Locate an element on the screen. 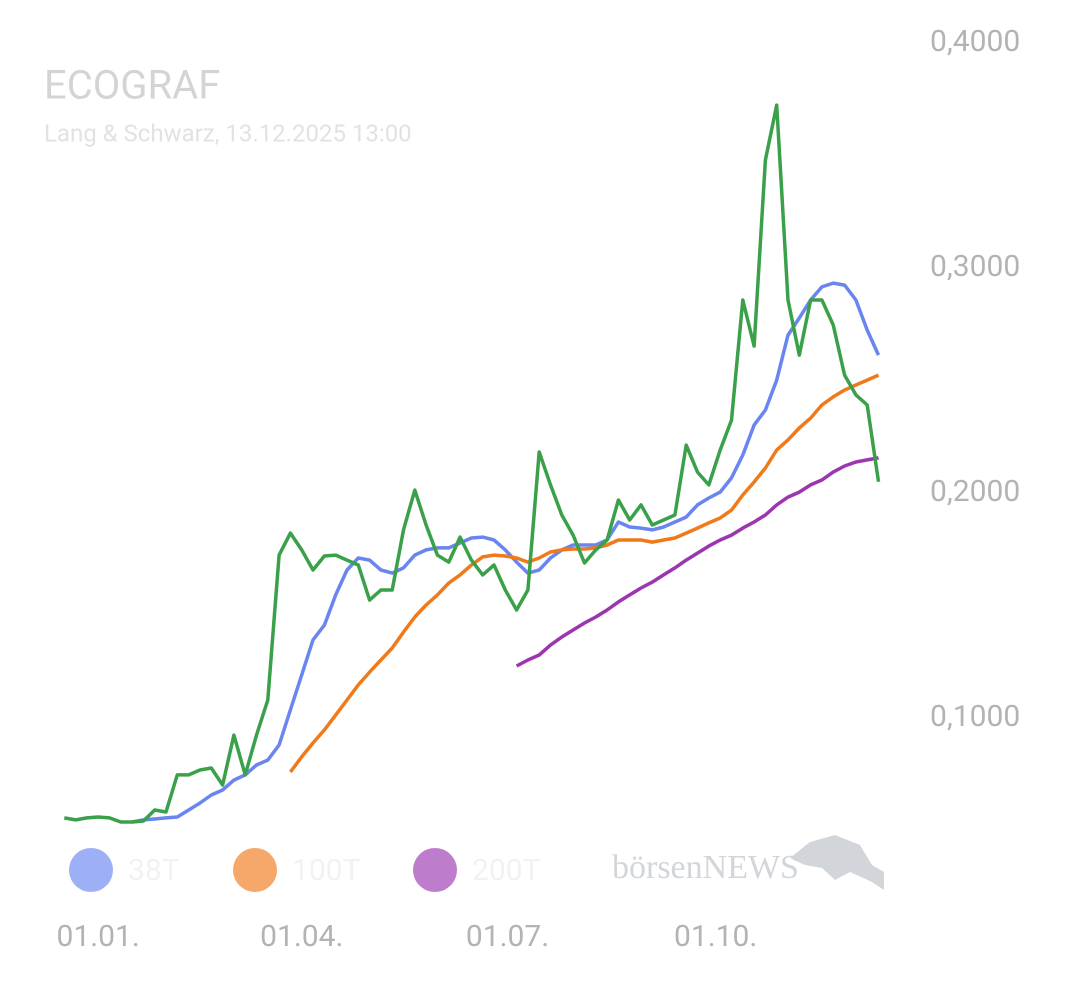  y-tick-label: 0,2000 is located at coordinates (975, 491).